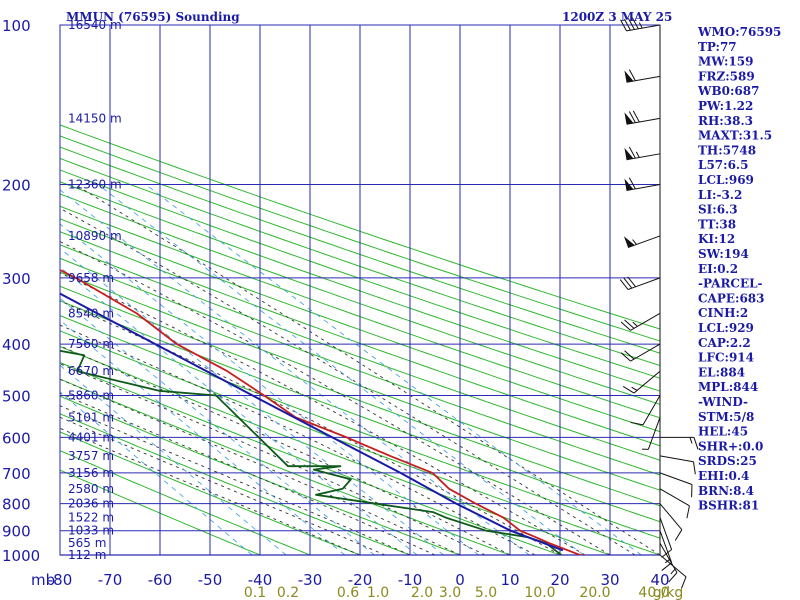 The height and width of the screenshot is (600, 800). I want to click on height-label: 112 m, so click(87, 555).